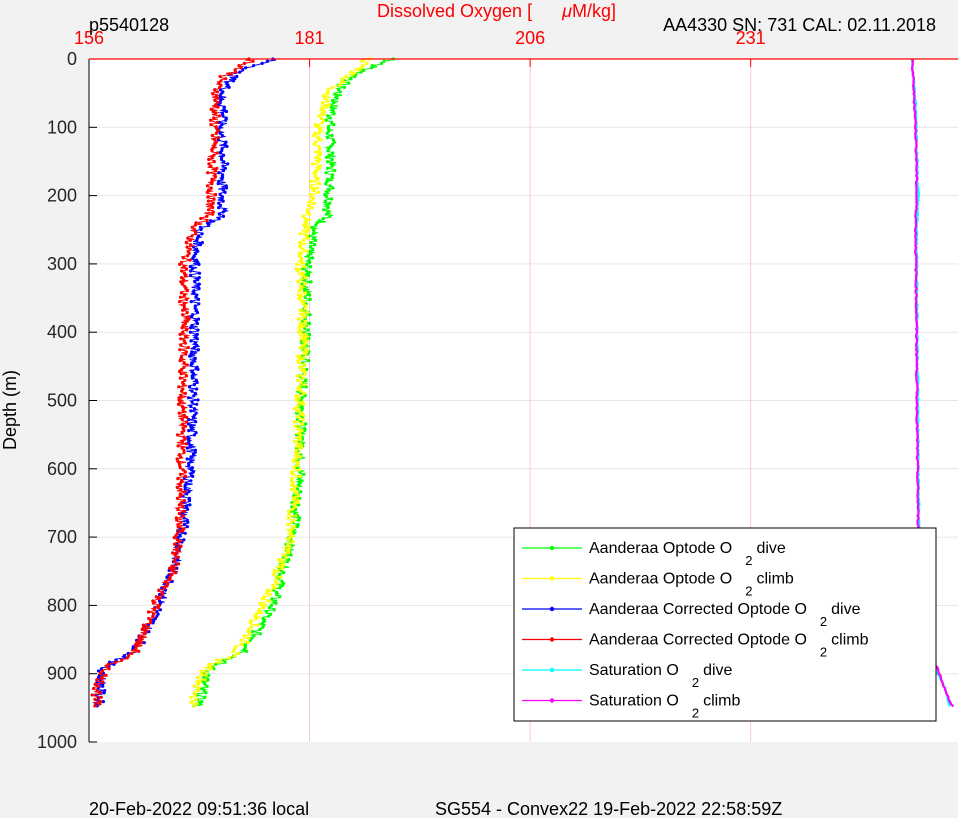 The image size is (958, 818). What do you see at coordinates (660, 579) in the screenshot?
I see `legend-label-main: Aanderaa Optode O` at bounding box center [660, 579].